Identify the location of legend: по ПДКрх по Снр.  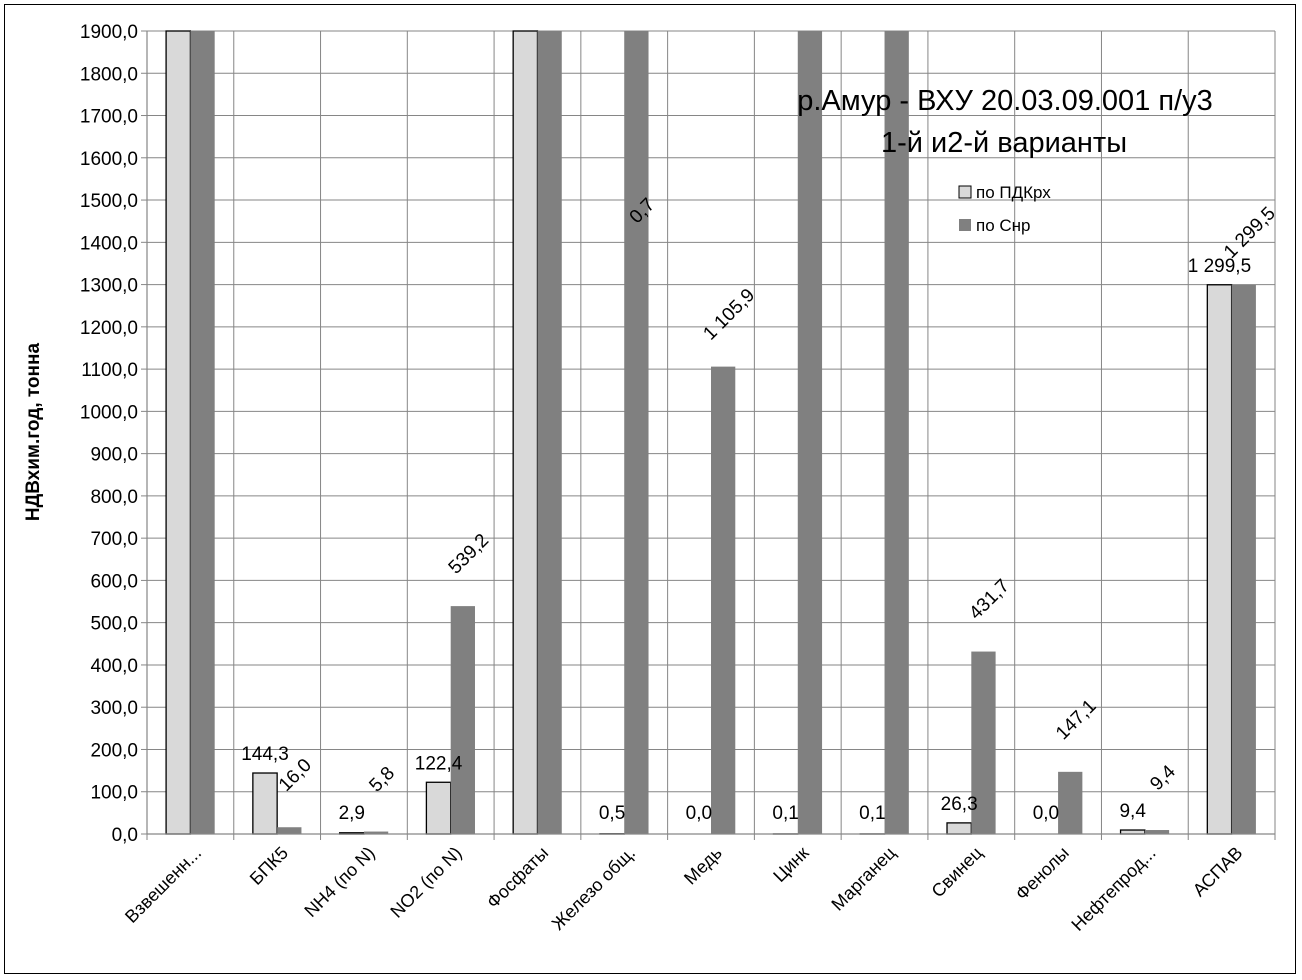
(1005, 209).